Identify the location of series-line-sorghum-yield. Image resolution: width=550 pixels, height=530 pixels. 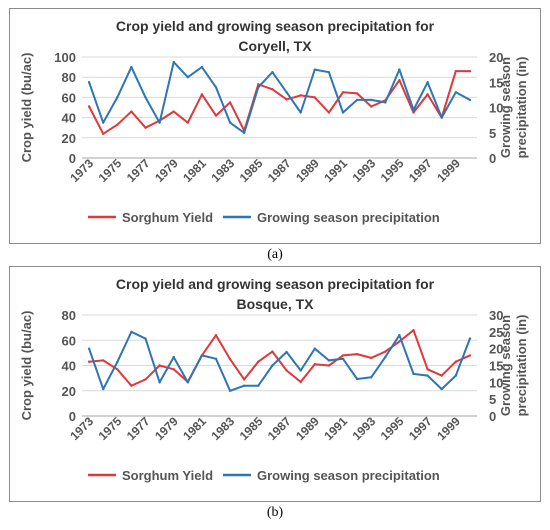
(279, 102).